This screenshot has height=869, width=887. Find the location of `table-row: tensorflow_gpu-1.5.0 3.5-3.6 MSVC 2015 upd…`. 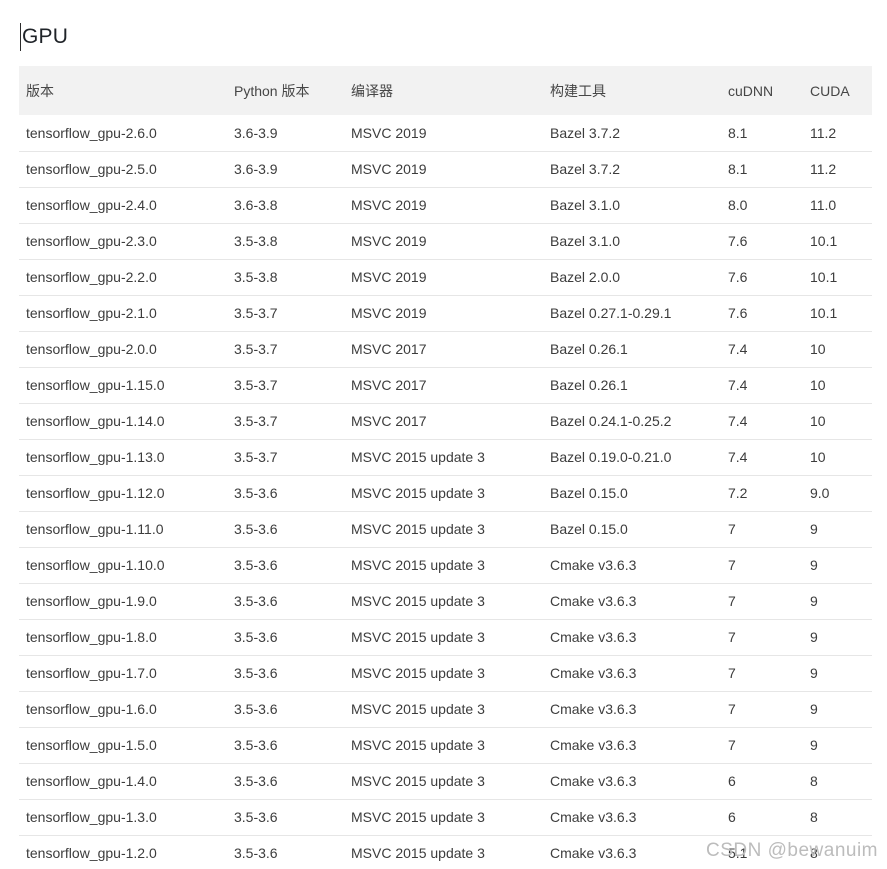

table-row: tensorflow_gpu-1.5.0 3.5-3.6 MSVC 2015 upd… is located at coordinates (445, 745).